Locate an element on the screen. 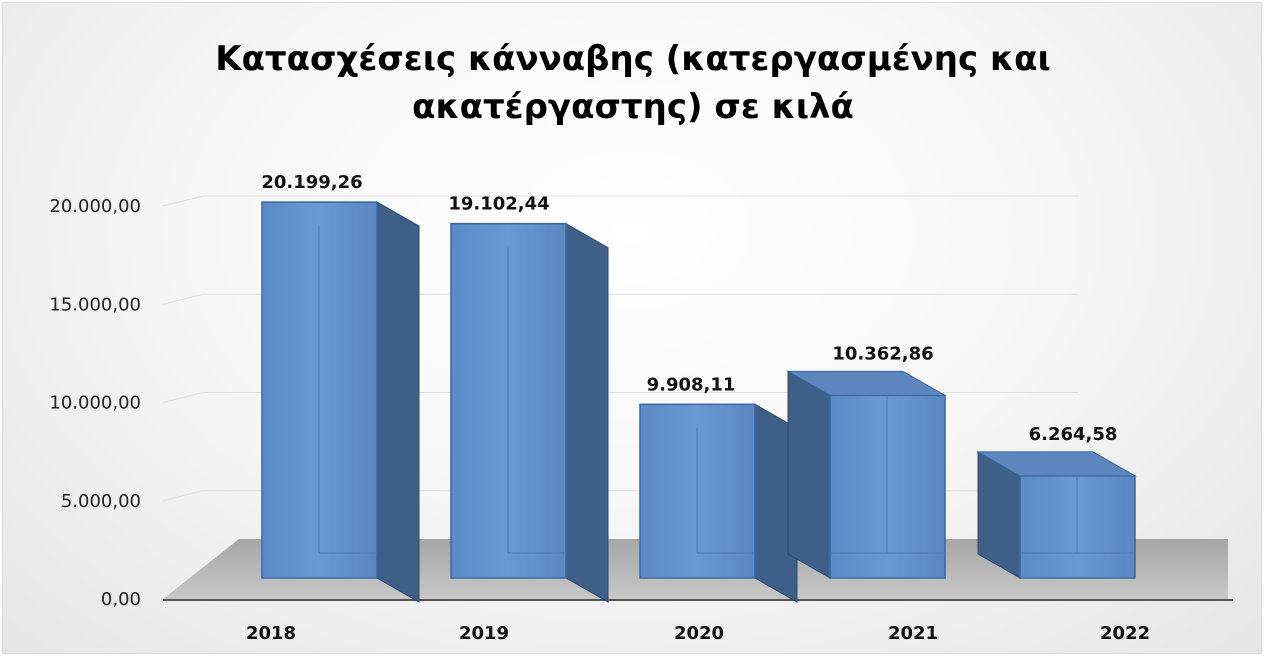 The height and width of the screenshot is (657, 1265). bar-2019 is located at coordinates (529, 412).